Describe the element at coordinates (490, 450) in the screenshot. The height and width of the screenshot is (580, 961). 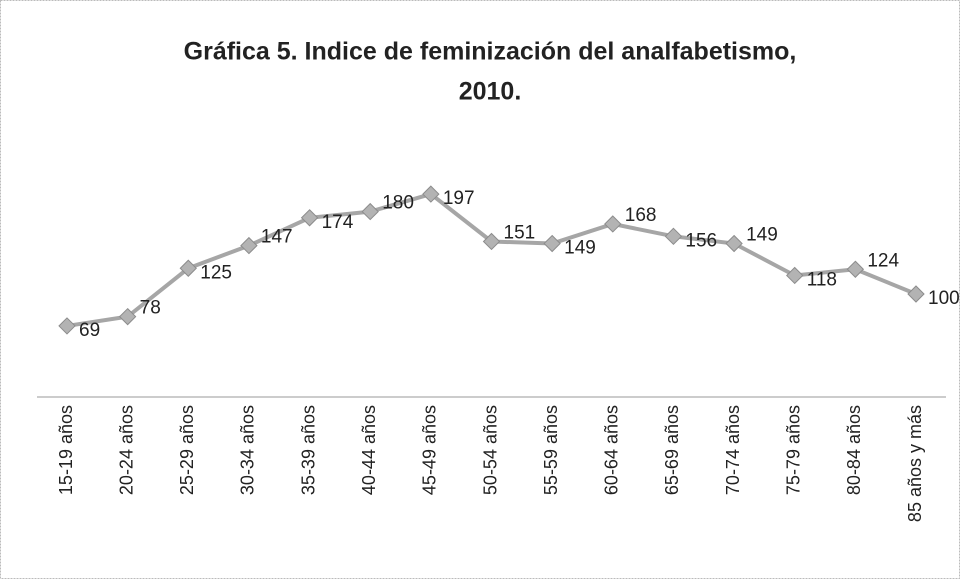
I see `x-tick-label: 50-54 años` at that location.